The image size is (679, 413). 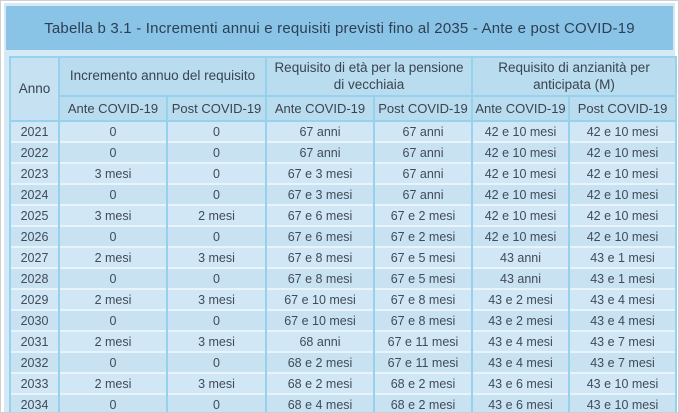 I want to click on subheader-ante-covid-1: Ante COVID-19, so click(x=113, y=109).